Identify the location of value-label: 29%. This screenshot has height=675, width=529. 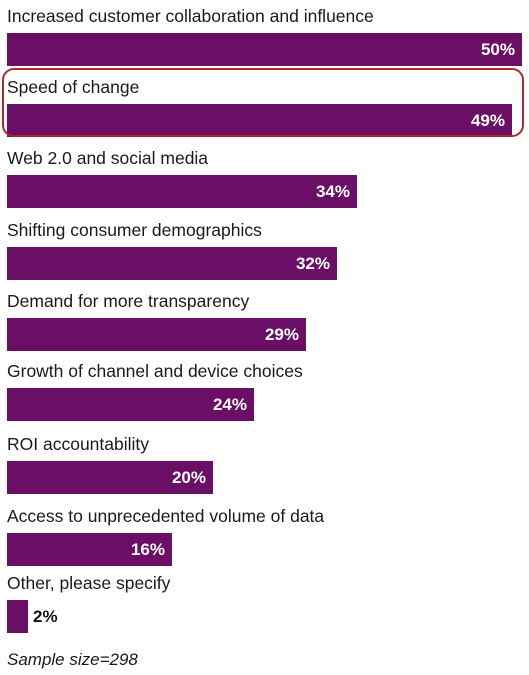
(281, 334).